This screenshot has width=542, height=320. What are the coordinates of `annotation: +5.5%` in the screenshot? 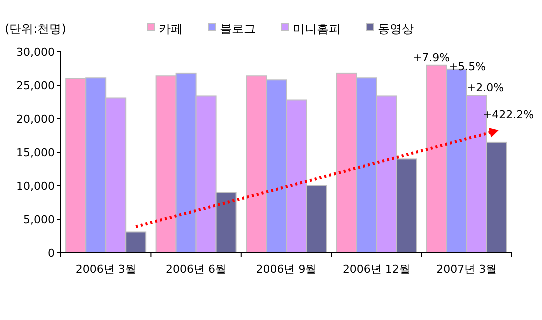 It's located at (467, 67).